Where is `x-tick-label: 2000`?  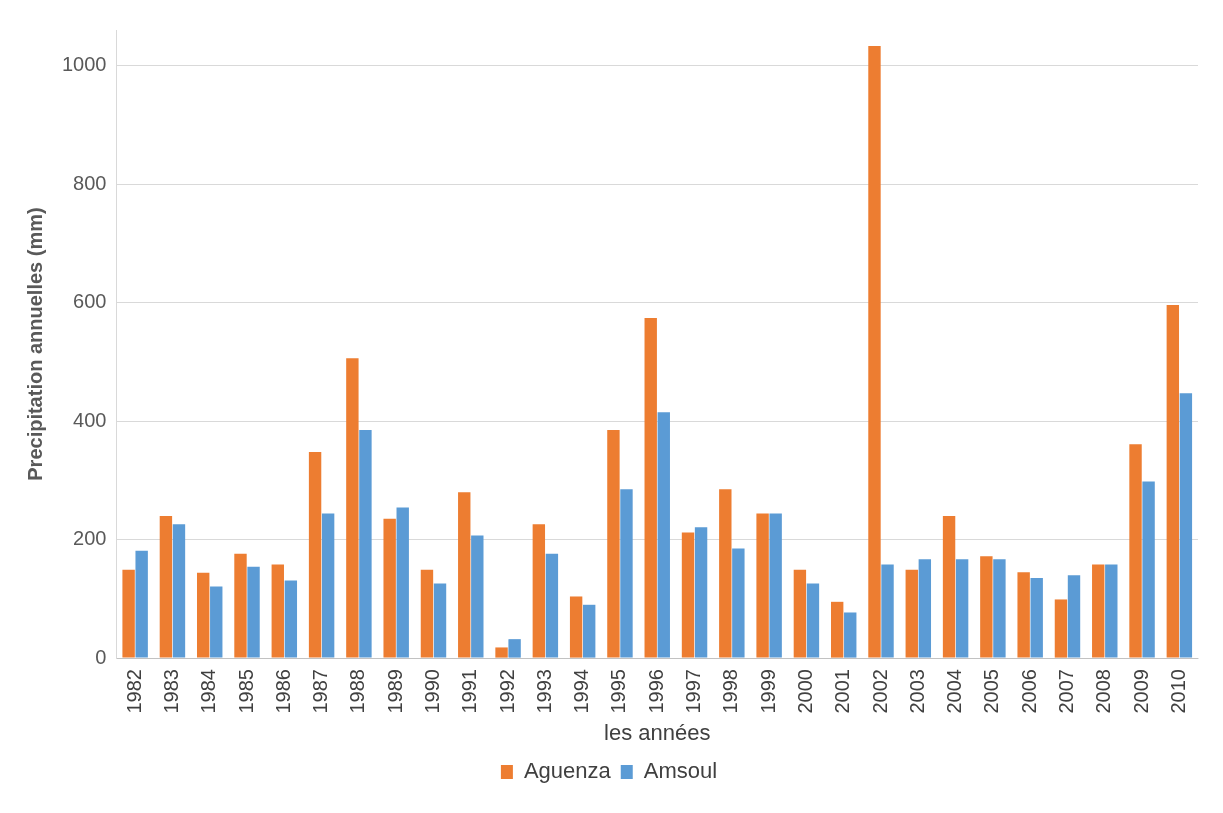 x-tick-label: 2000 is located at coordinates (804, 691).